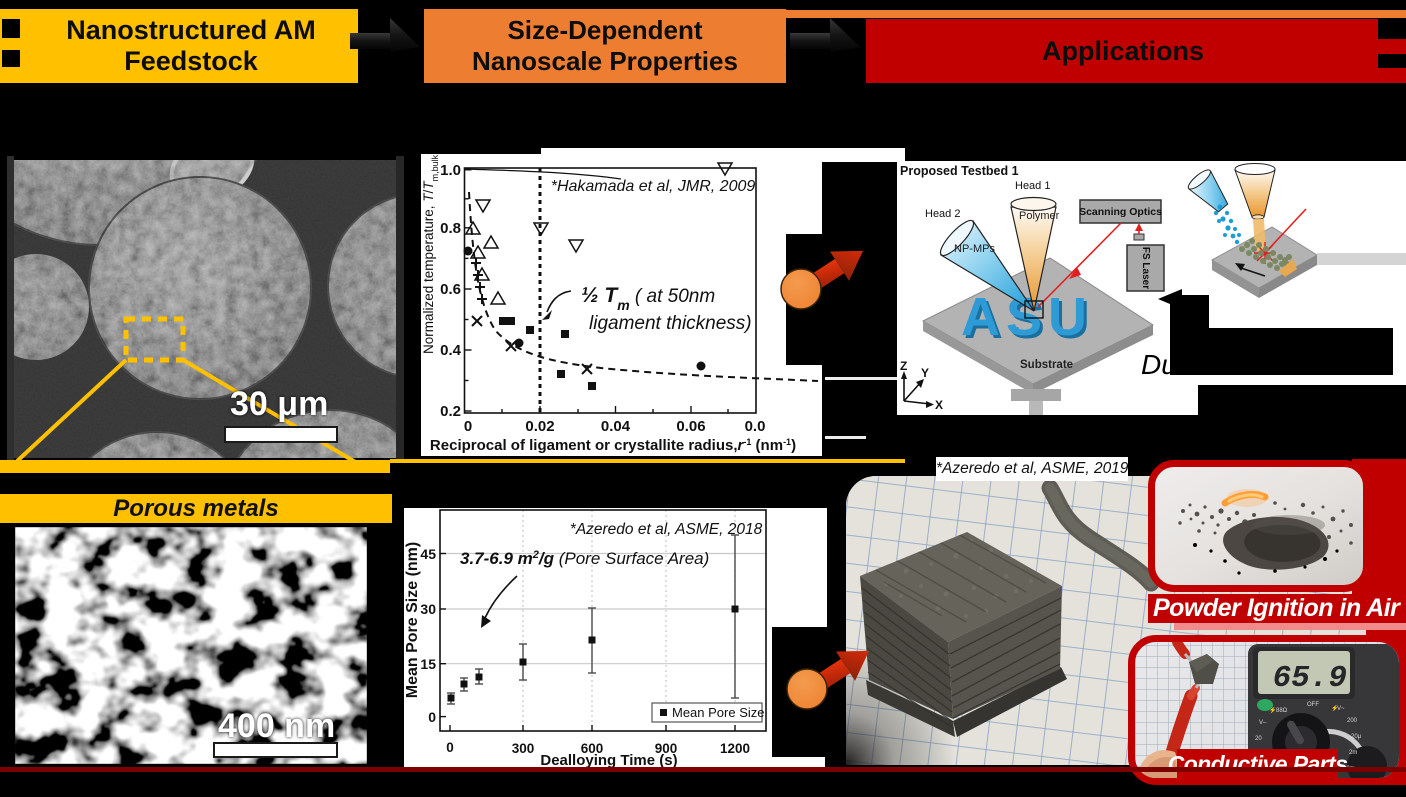  I want to click on svg-text: 300, so click(523, 748).